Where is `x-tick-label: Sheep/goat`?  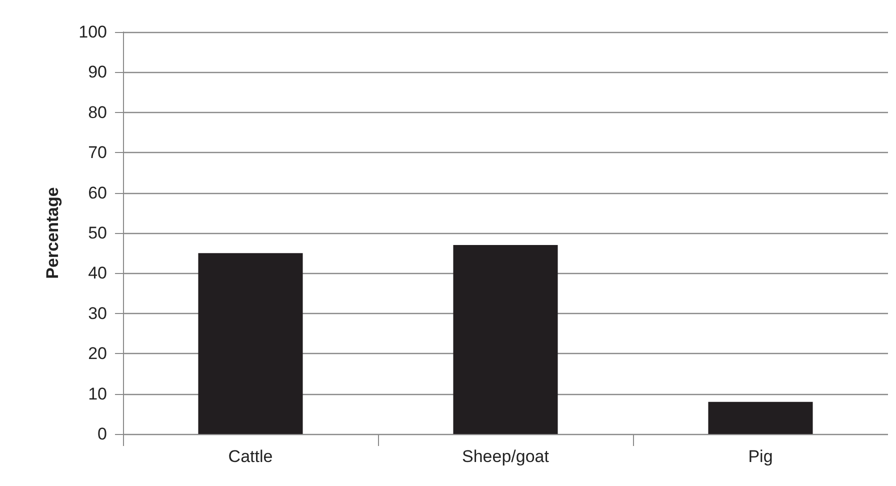
x-tick-label: Sheep/goat is located at coordinates (506, 456).